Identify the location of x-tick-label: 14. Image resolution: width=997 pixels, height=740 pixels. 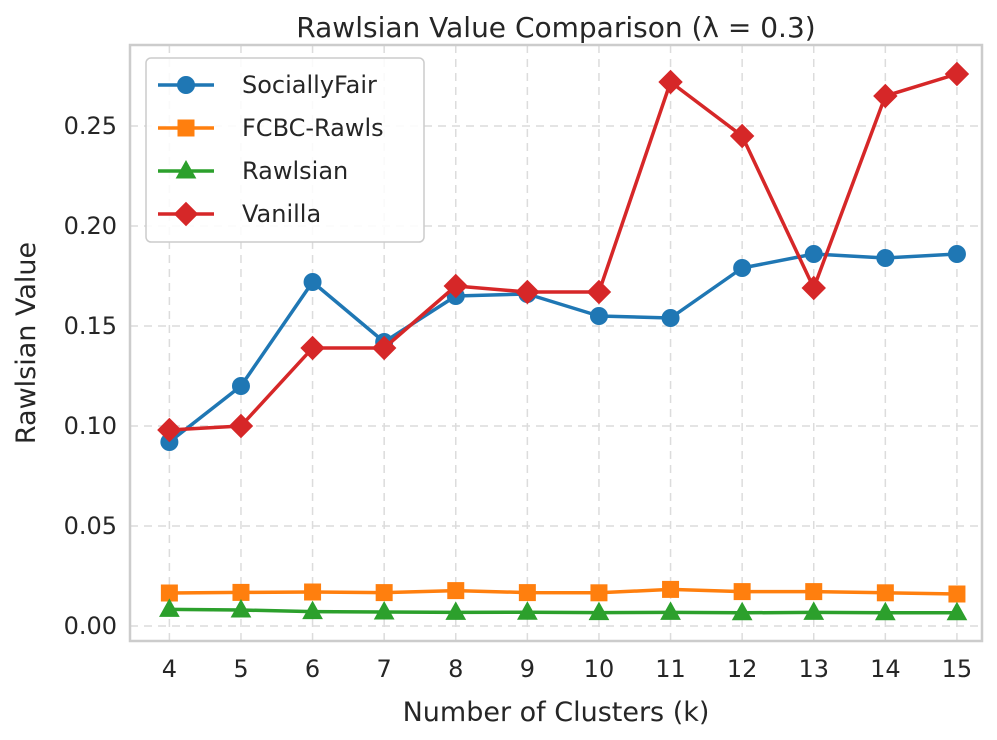
(885, 669).